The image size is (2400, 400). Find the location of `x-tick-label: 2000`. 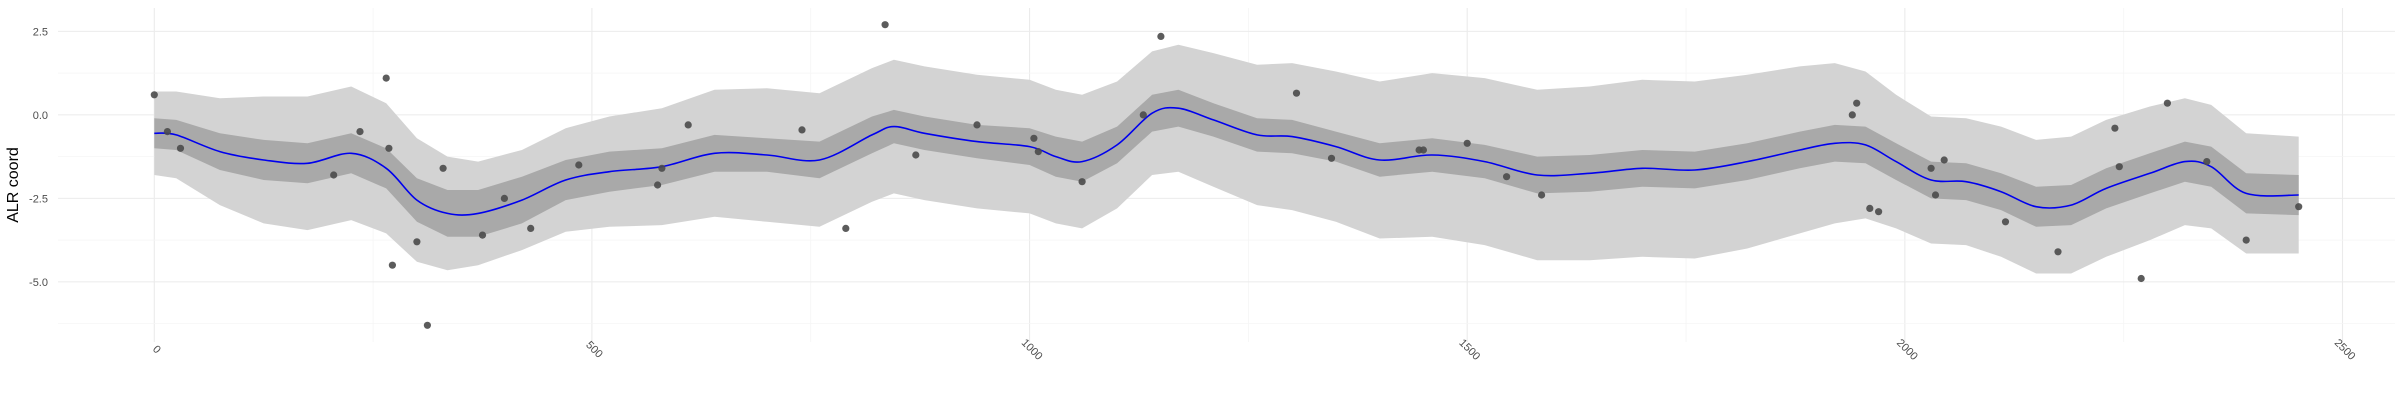

x-tick-label: 2000 is located at coordinates (1907, 350).